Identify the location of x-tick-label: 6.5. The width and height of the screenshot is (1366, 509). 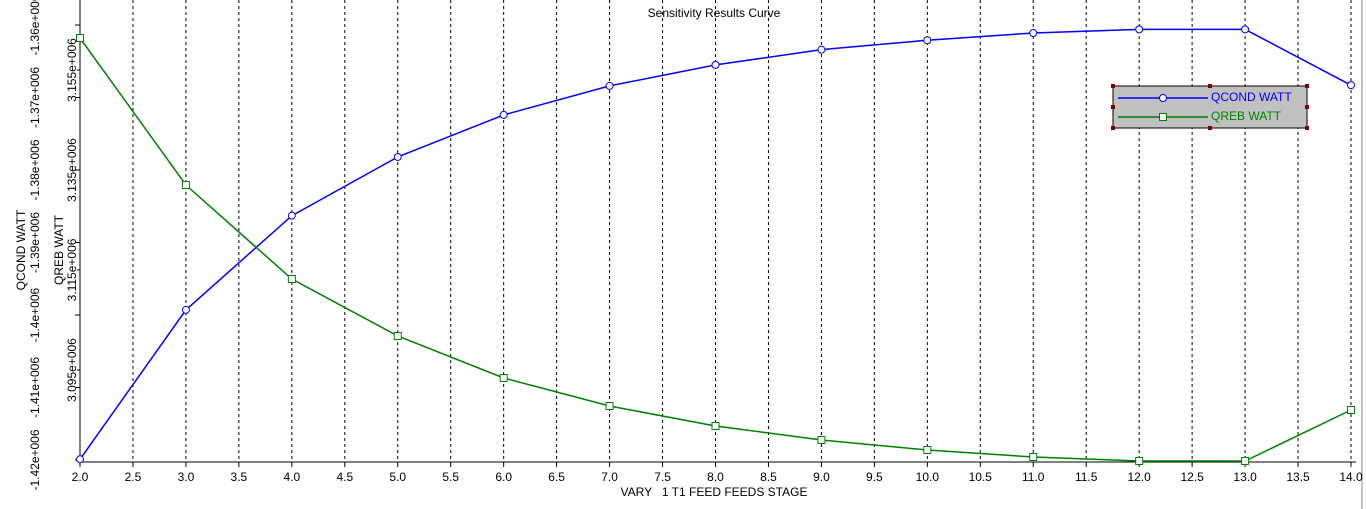
(556, 477).